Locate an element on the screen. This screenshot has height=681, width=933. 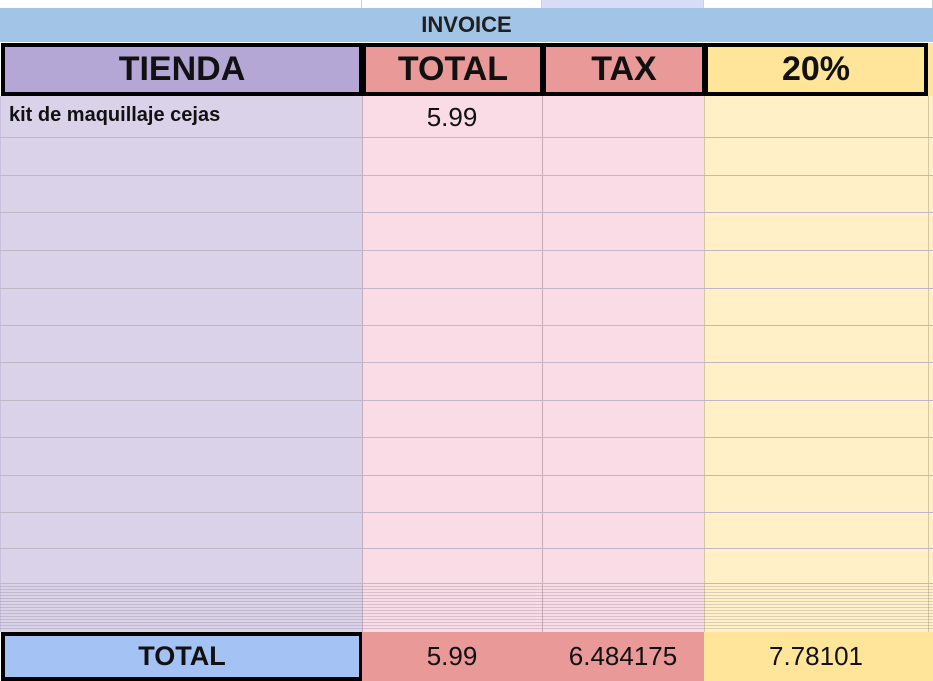
header-total-label: TOTAL is located at coordinates (453, 69).